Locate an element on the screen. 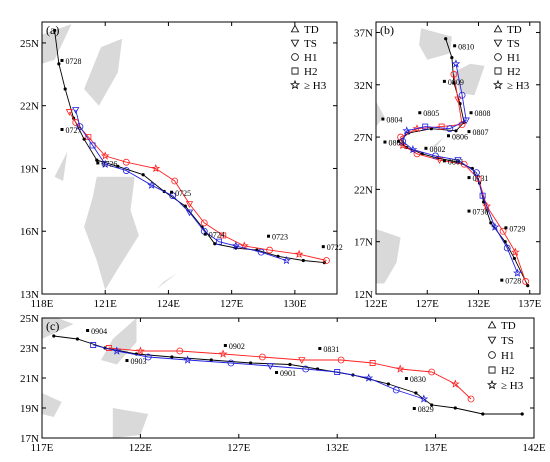 The image size is (550, 462). y-tick-label: 17N is located at coordinates (29, 439).